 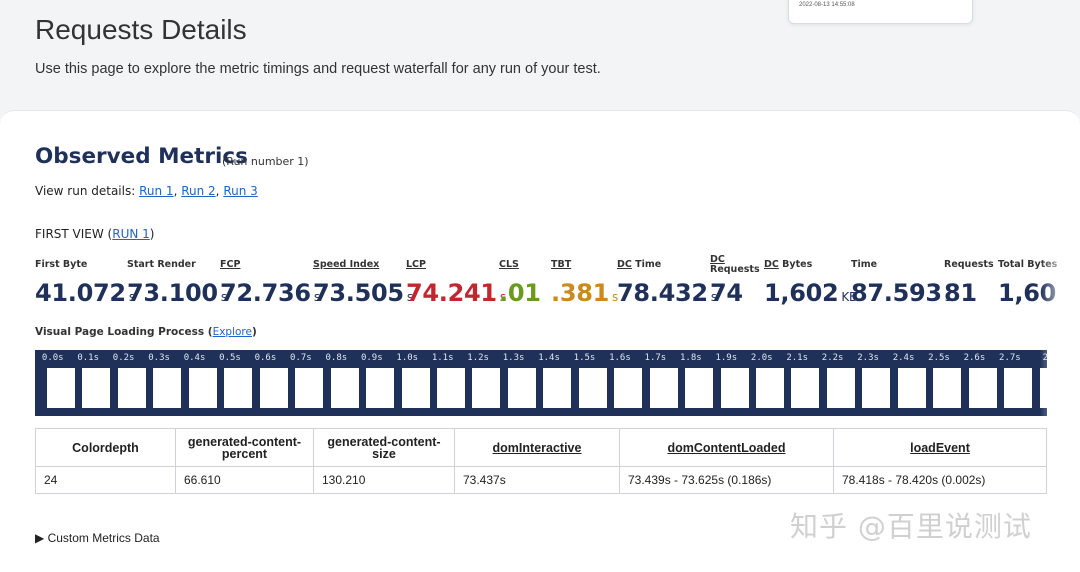 What do you see at coordinates (240, 191) in the screenshot?
I see `run-3-link: Run 3` at bounding box center [240, 191].